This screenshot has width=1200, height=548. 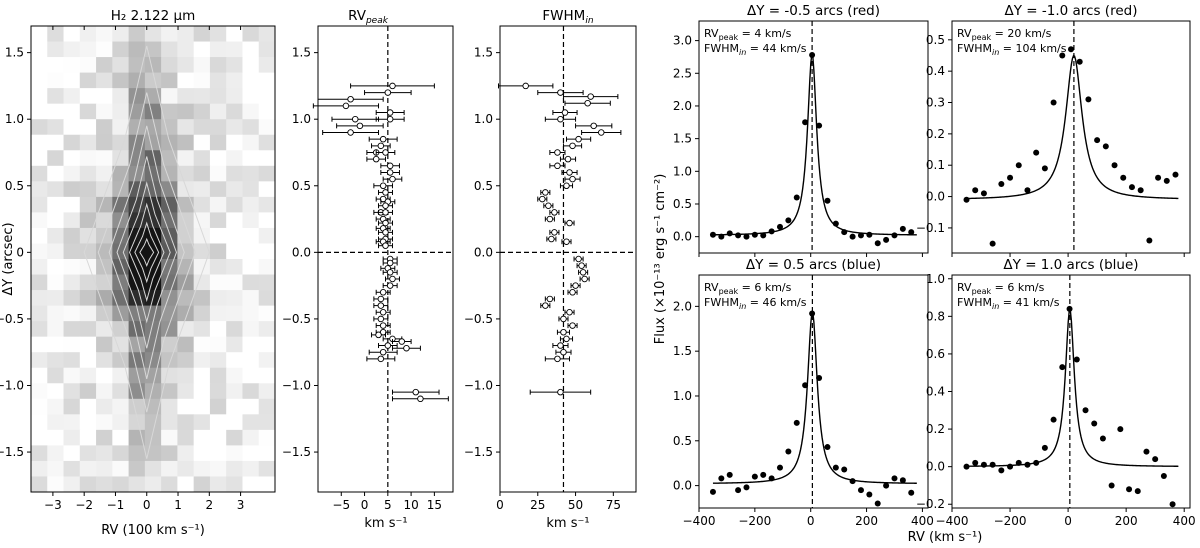 What do you see at coordinates (153, 530) in the screenshot?
I see `pv-xlabel: RV (100 km s⁻¹)` at bounding box center [153, 530].